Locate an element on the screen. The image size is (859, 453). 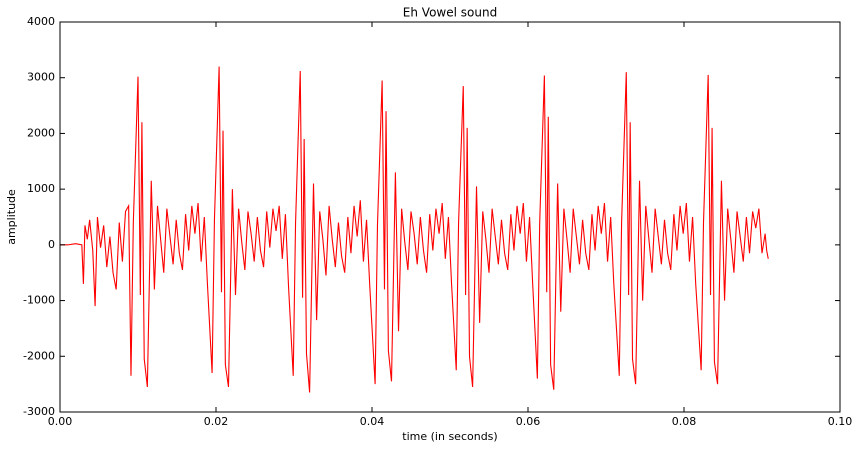
y-tick-label: 3000 is located at coordinates (41, 77).